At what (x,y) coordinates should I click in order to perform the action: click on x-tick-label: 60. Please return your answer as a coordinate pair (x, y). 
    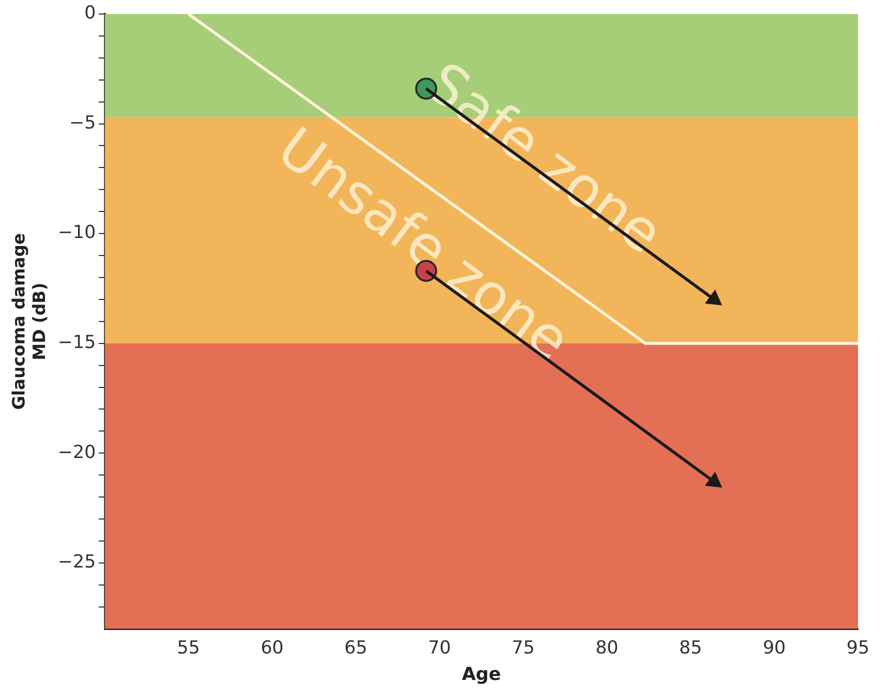
    Looking at the image, I should click on (272, 647).